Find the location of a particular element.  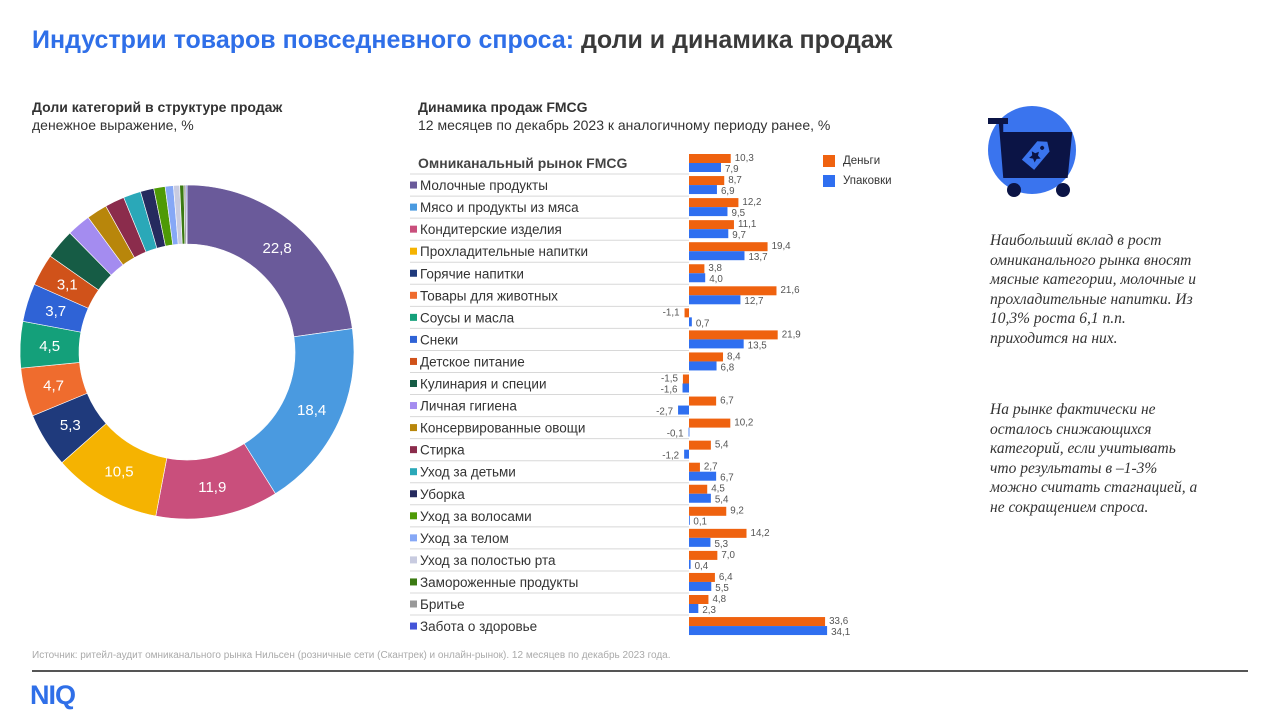

donut-slice-label: 22,8 is located at coordinates (277, 248).